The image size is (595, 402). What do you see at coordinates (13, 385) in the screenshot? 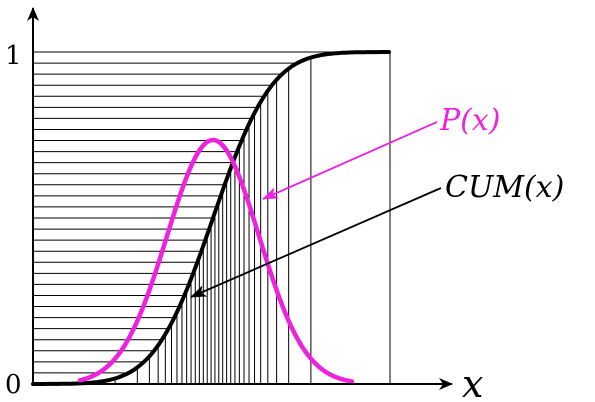
I see `y-tick-label-zero: 0` at bounding box center [13, 385].